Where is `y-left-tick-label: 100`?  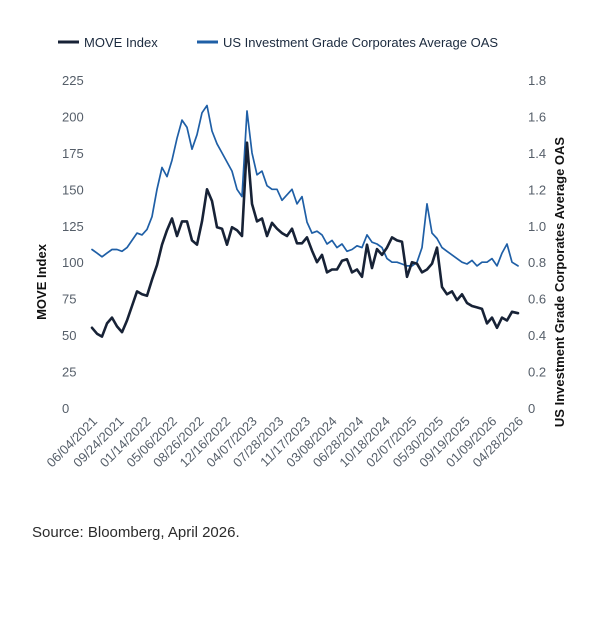 y-left-tick-label: 100 is located at coordinates (73, 262).